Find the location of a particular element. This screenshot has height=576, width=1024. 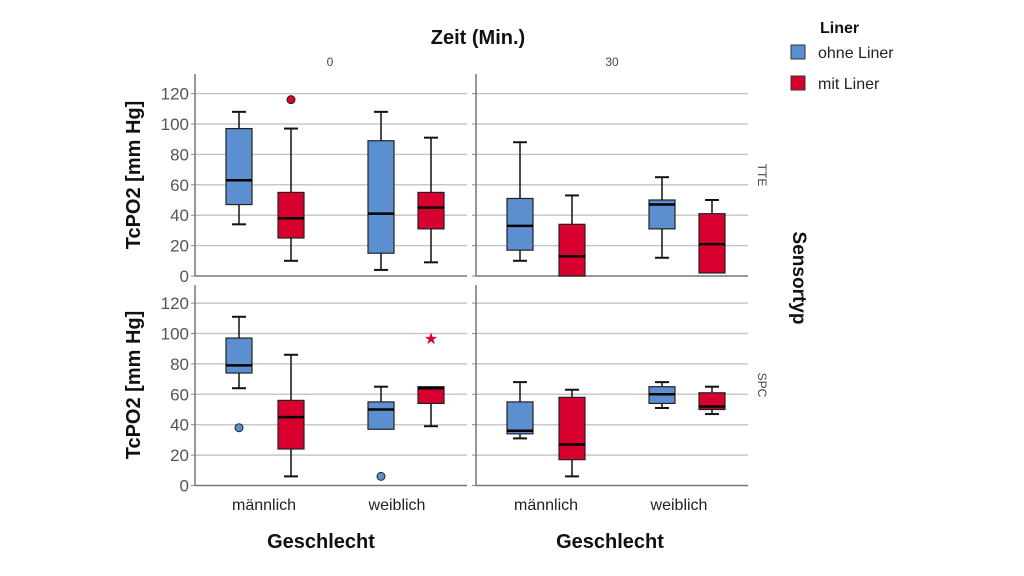

panel-spc-0-box-weiblich-ohne-liner is located at coordinates (381, 415).